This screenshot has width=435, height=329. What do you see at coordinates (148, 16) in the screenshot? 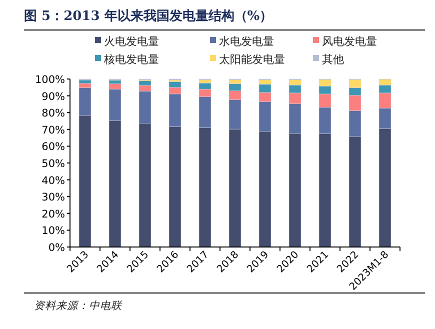
I see `chart-title: 图 5：2013 年以来我国发电量结构（%）` at bounding box center [148, 16].